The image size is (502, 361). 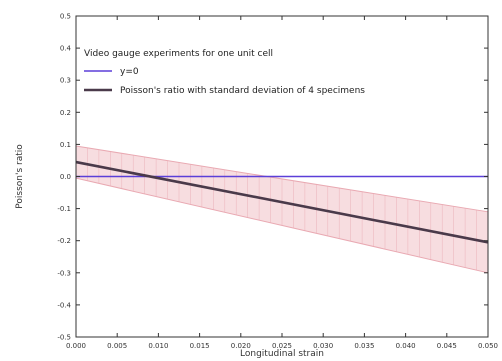 What do you see at coordinates (64, 305) in the screenshot?
I see `y-tick-label: -0.4` at bounding box center [64, 305].